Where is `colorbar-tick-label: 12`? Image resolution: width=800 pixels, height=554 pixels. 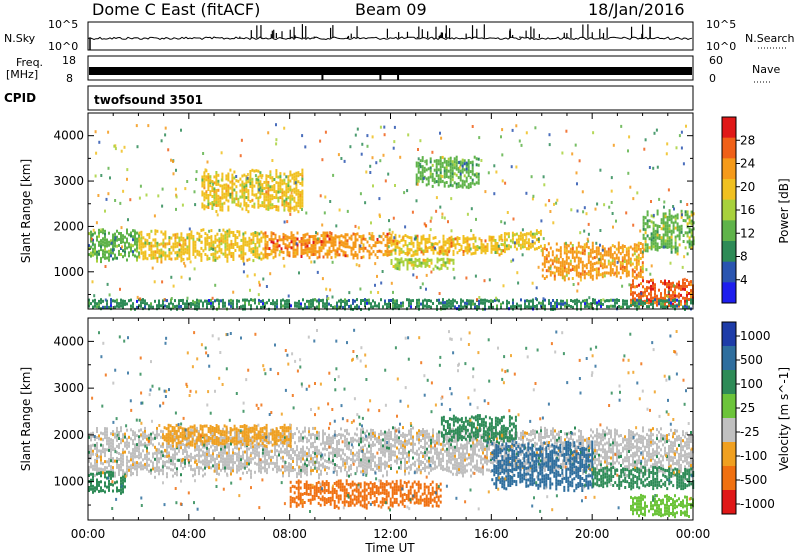
colorbar-tick-label: 12 is located at coordinates (747, 233).